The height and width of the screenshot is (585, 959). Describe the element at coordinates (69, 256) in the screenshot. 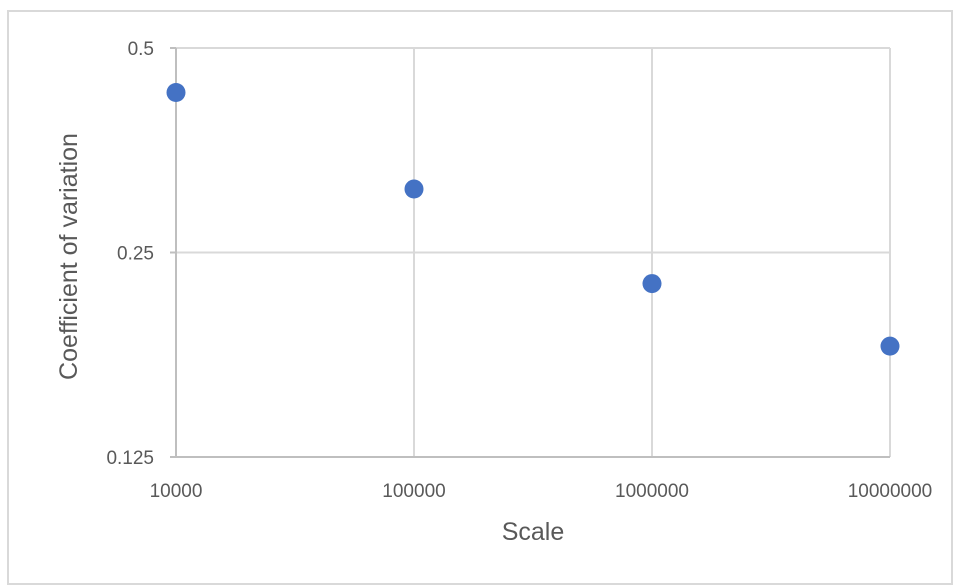

I see `y-axis-title: Coefficient of variation` at that location.